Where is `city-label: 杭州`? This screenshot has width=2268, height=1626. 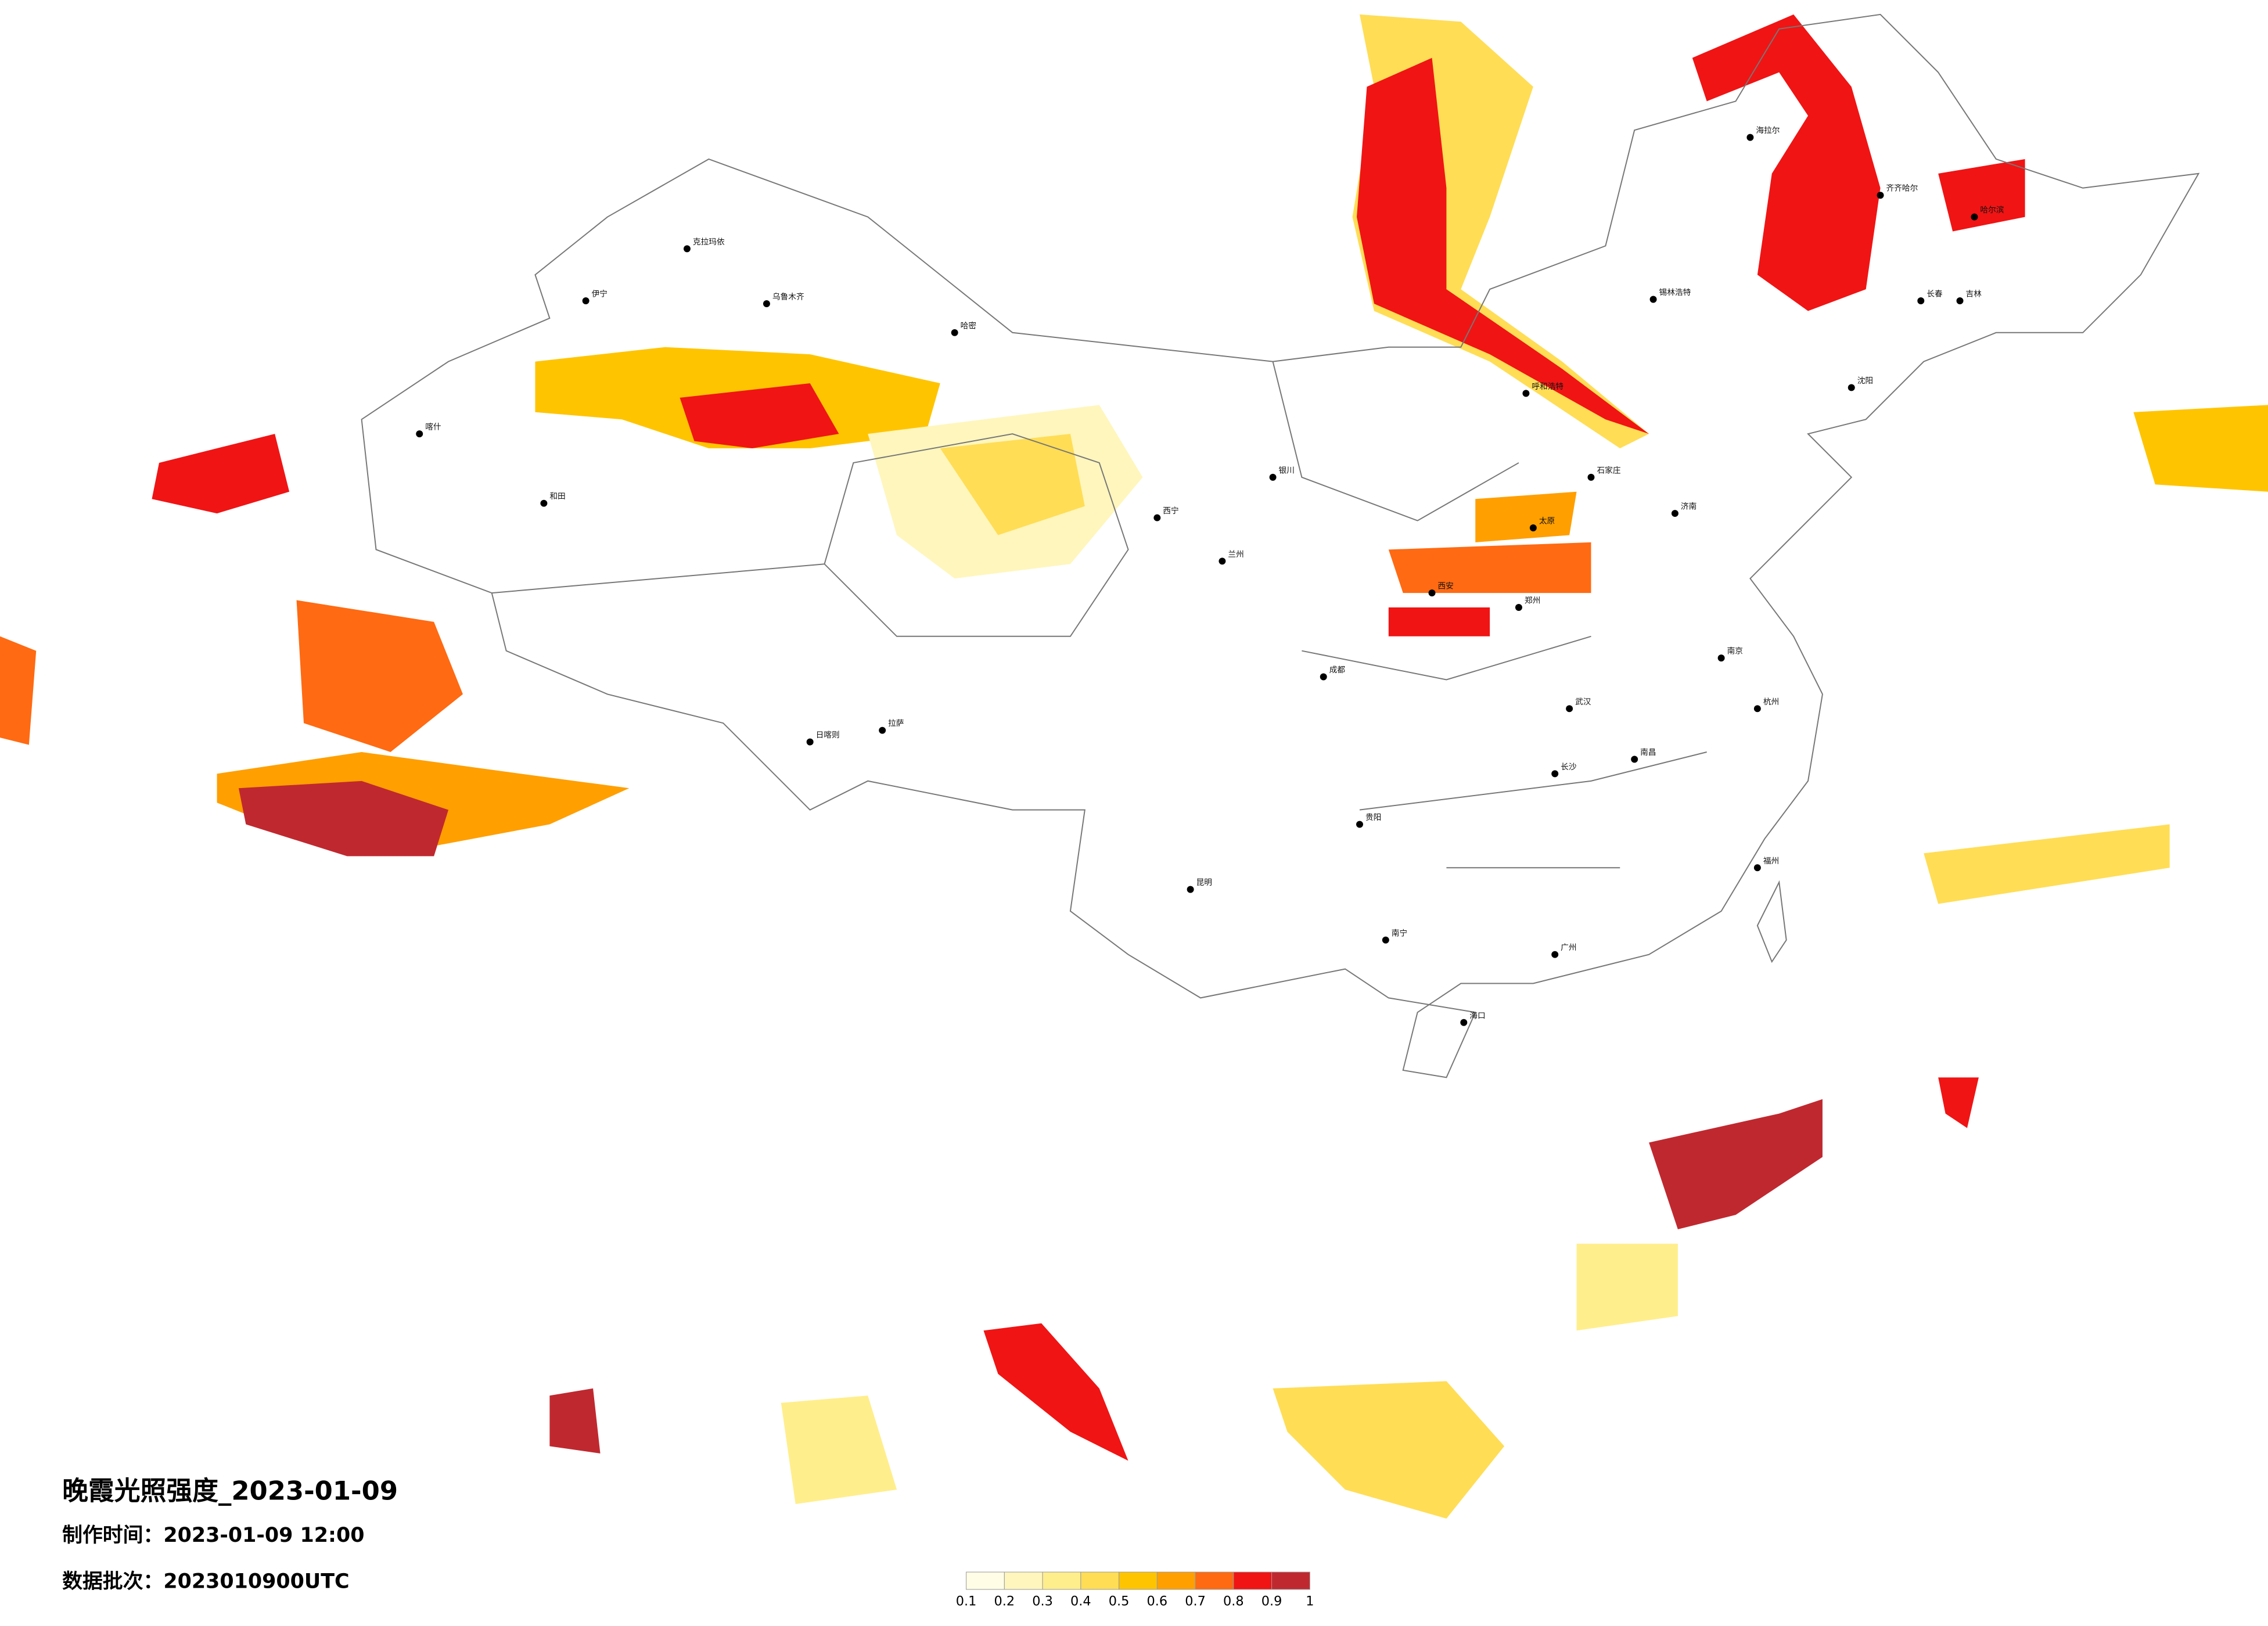
city-label: 杭州 is located at coordinates (1771, 702).